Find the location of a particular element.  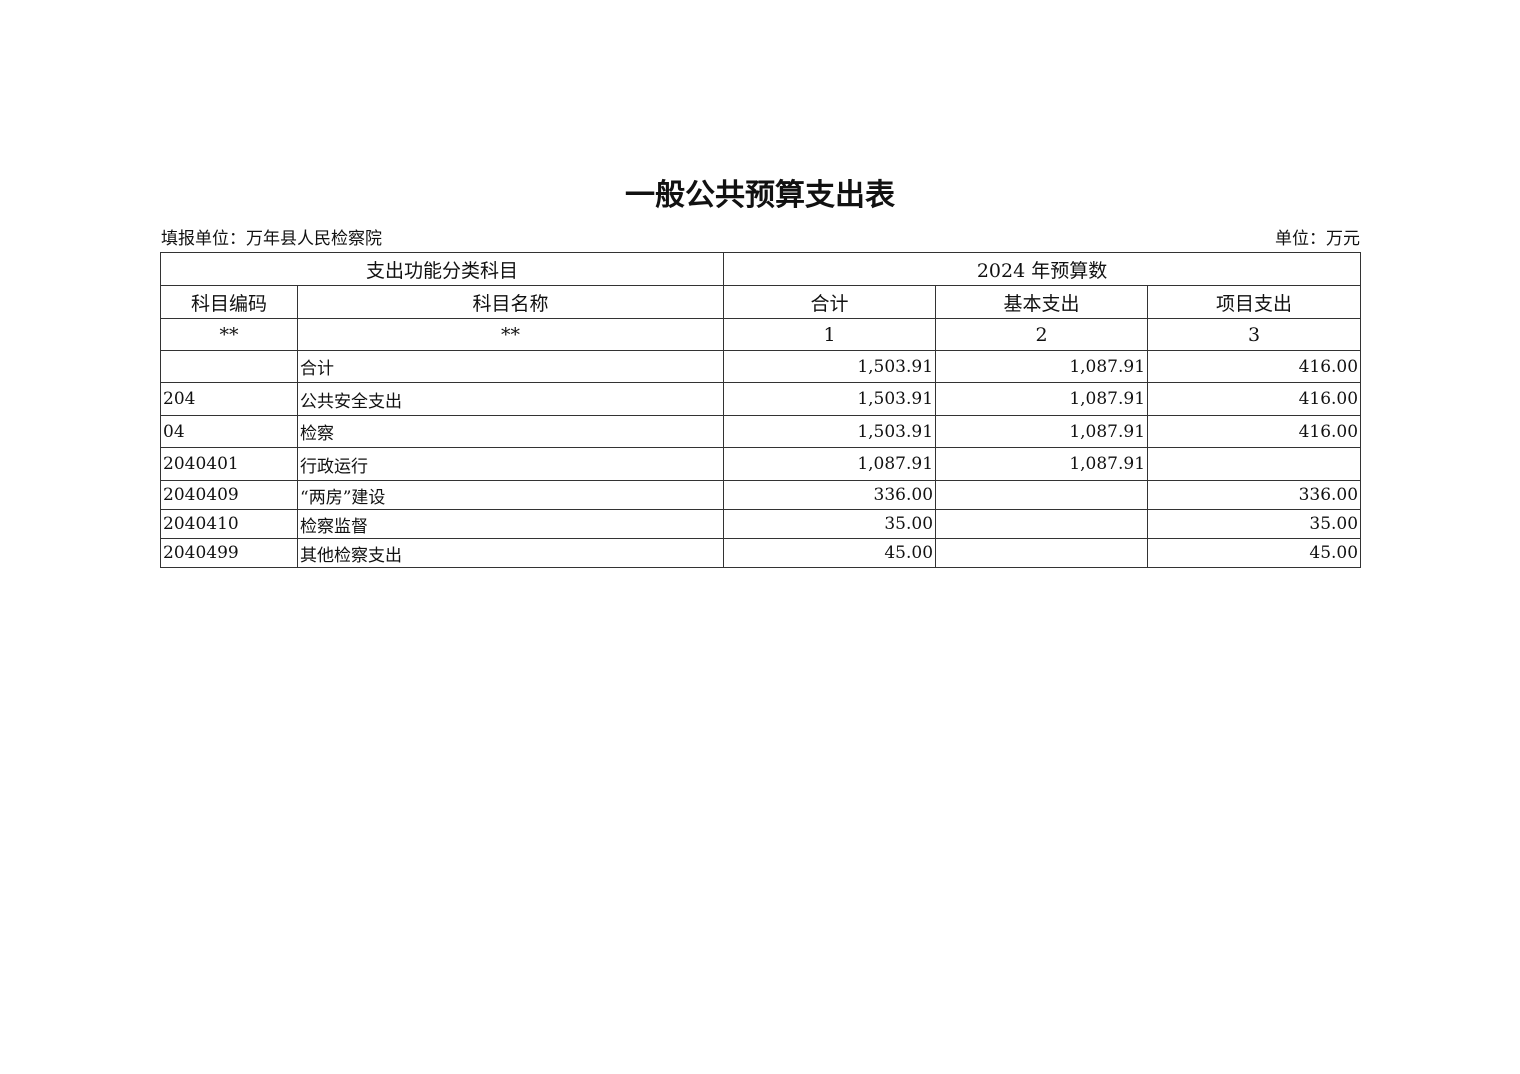

header-function-category: 支出功能分类科目 is located at coordinates (442, 269).